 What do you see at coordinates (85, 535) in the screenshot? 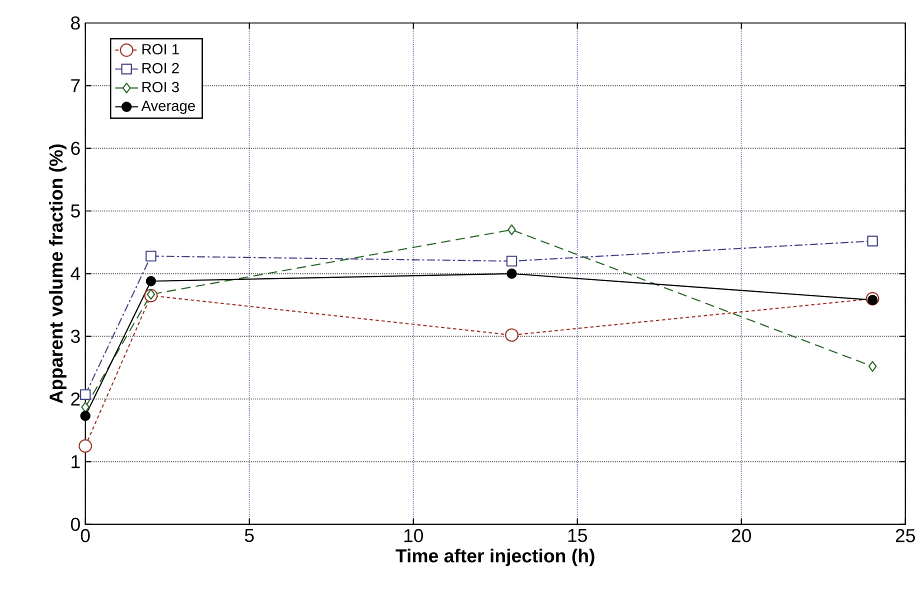
I see `x-tick-label: 0` at bounding box center [85, 535].